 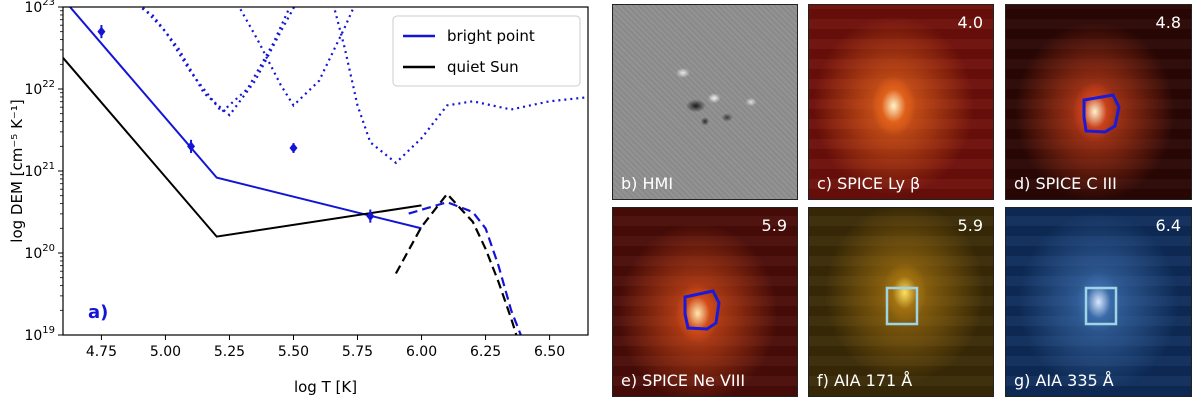 I want to click on y-tick-label-4: 1023, so click(x=39, y=8).